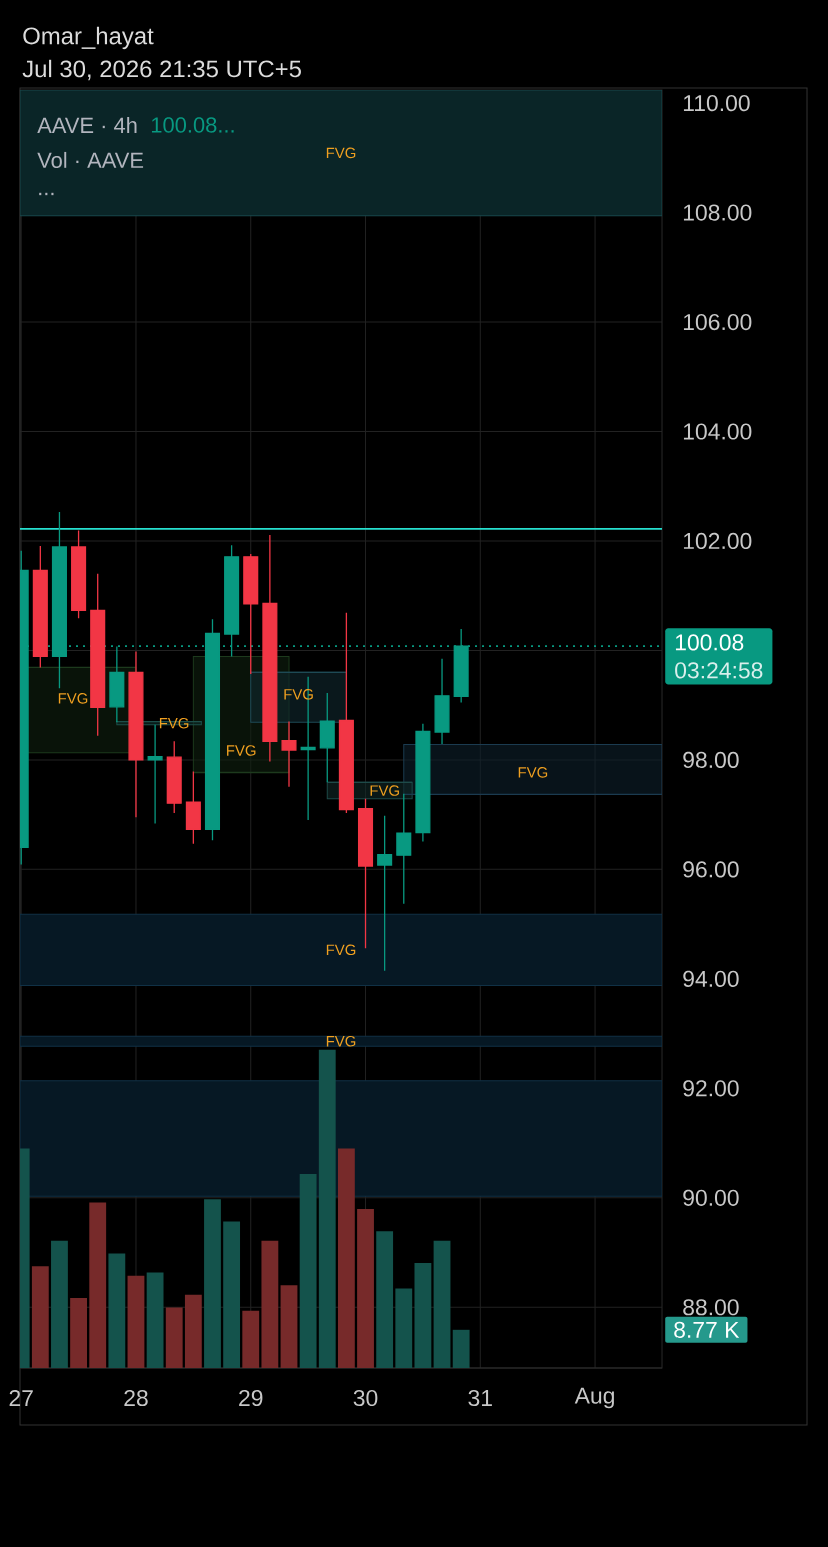 Image resolution: width=828 pixels, height=1547 pixels. Describe the element at coordinates (711, 1088) in the screenshot. I see `y-tick-label: 92.00` at that location.